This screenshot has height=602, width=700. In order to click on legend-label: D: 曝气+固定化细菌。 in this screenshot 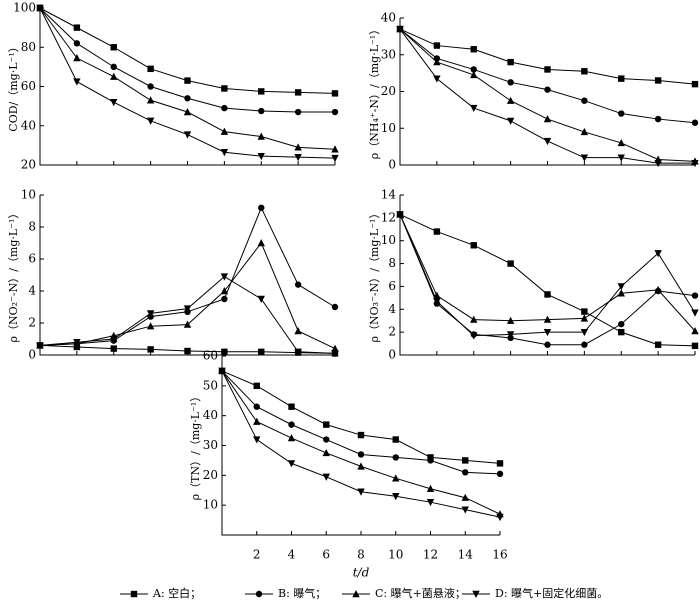, I will do `click(551, 593)`.